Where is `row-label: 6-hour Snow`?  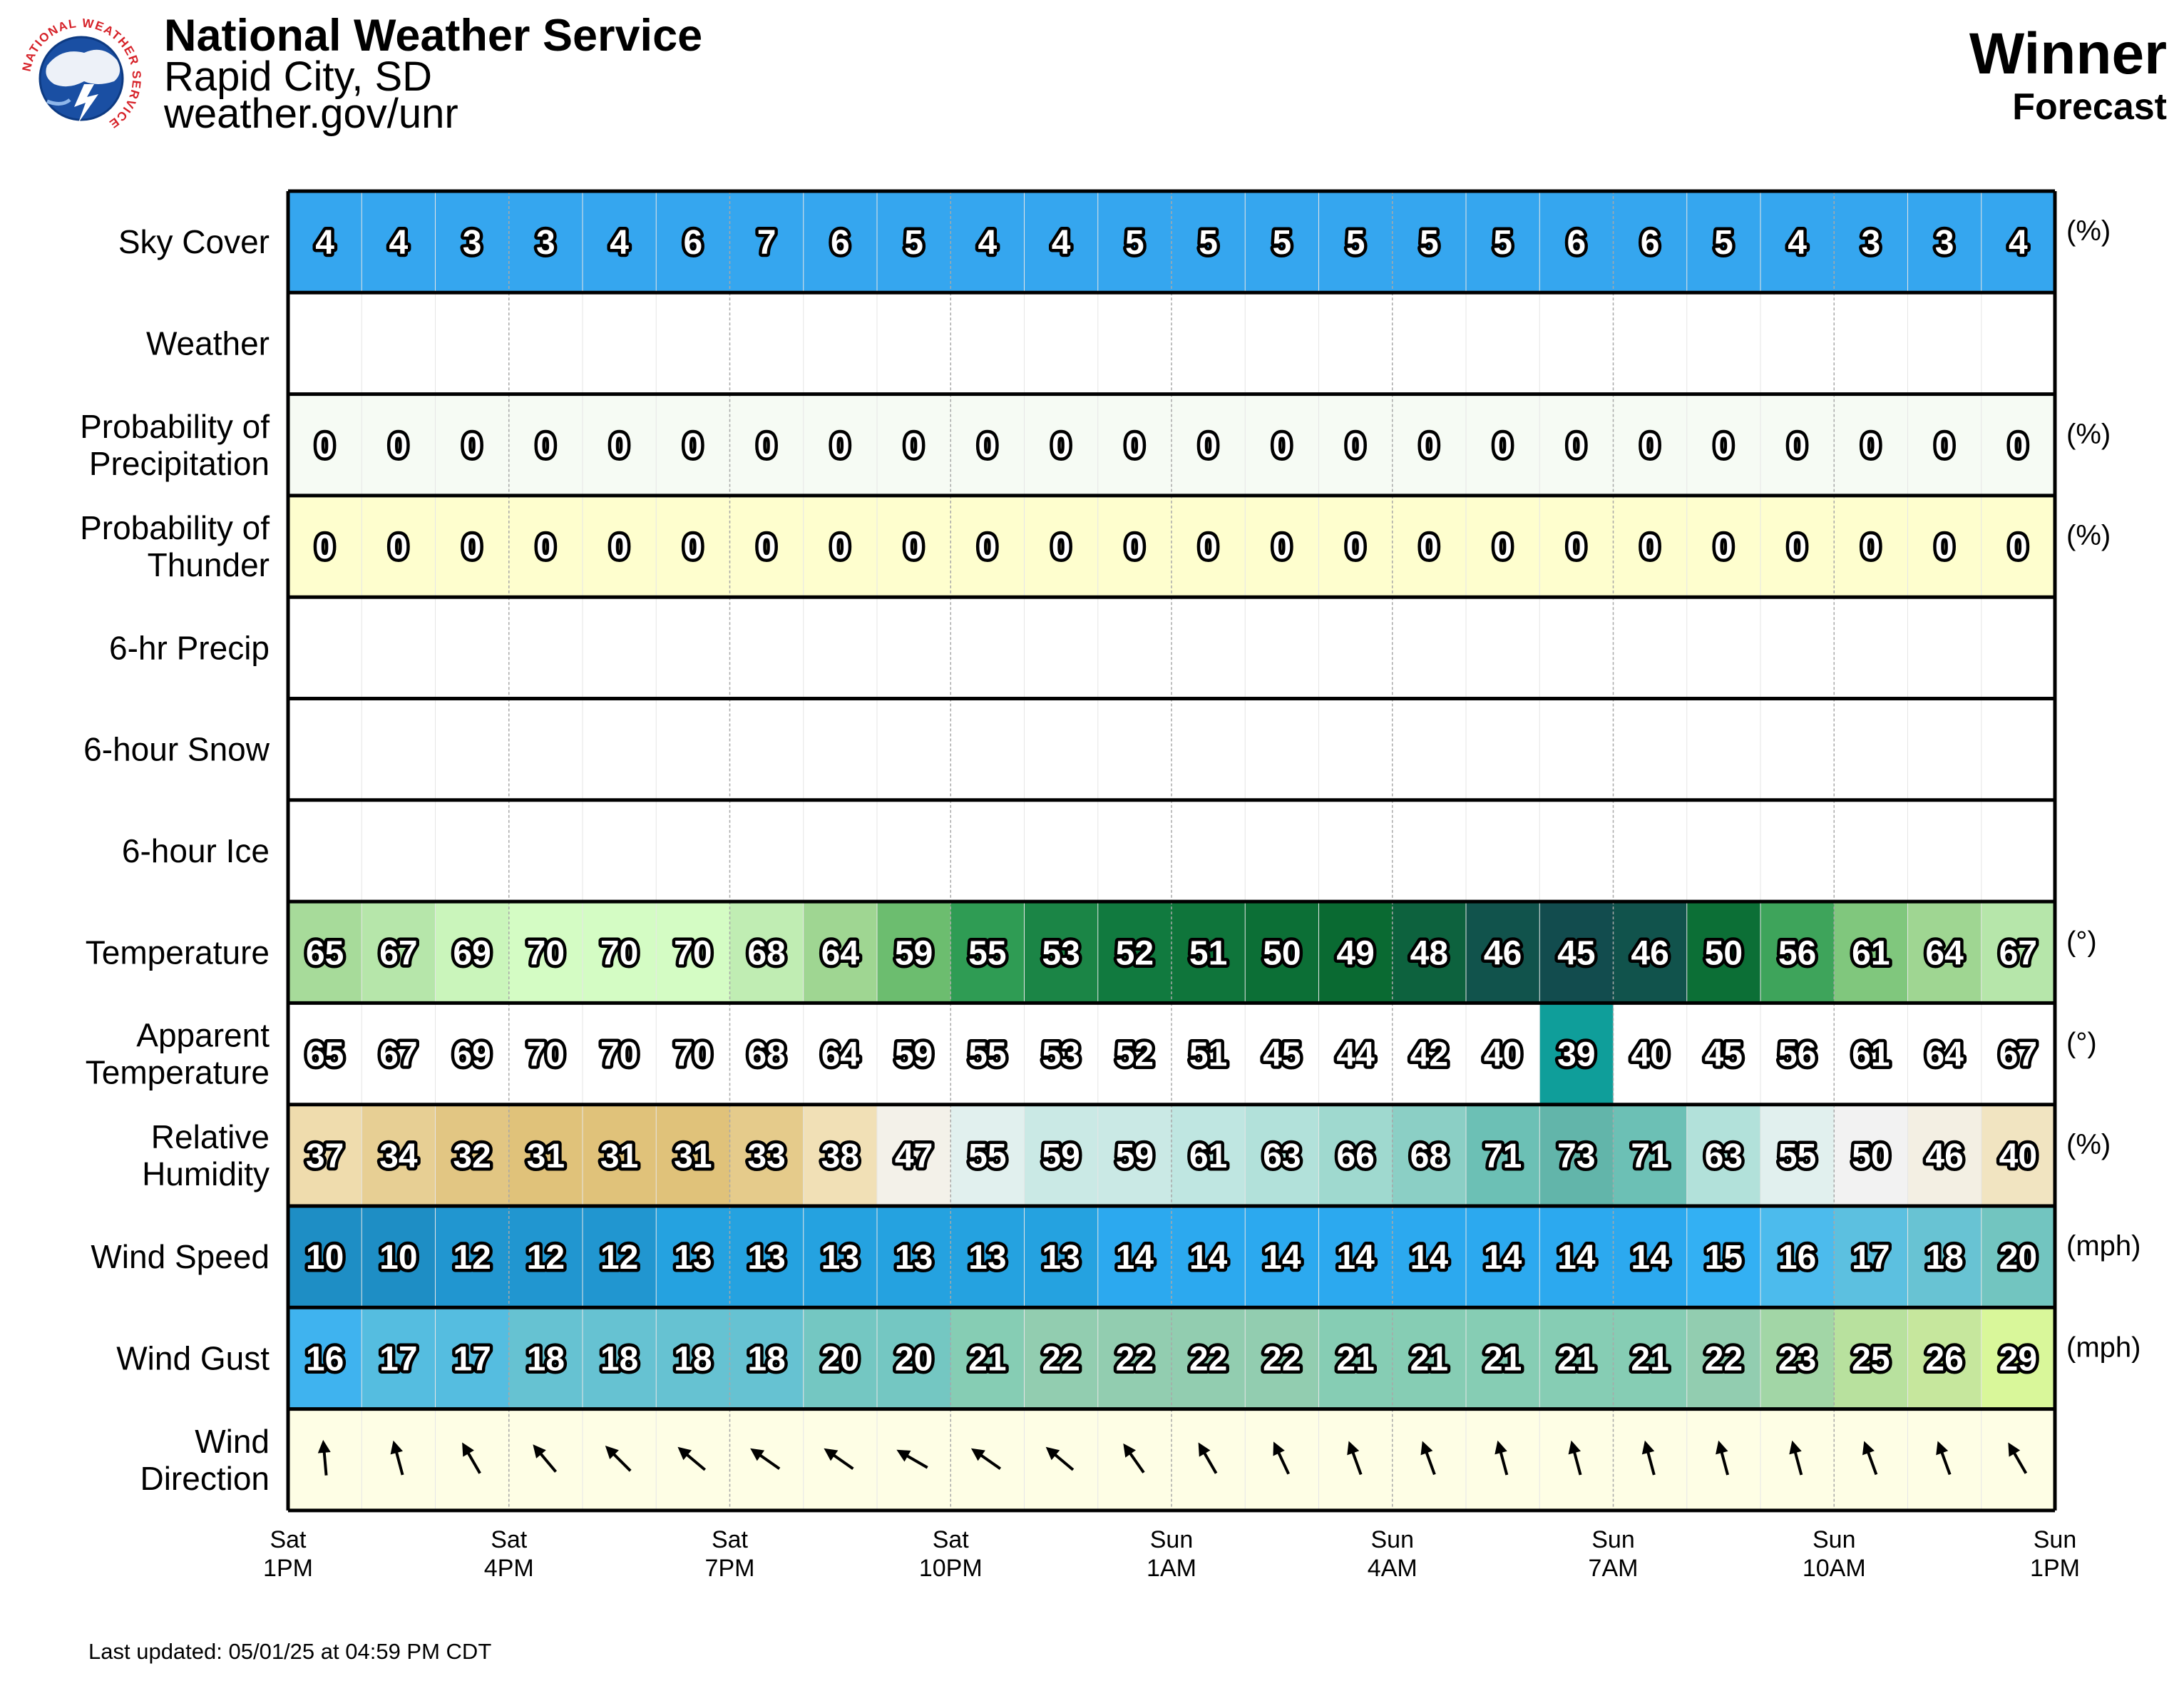
row-label: 6-hour Snow is located at coordinates (176, 749).